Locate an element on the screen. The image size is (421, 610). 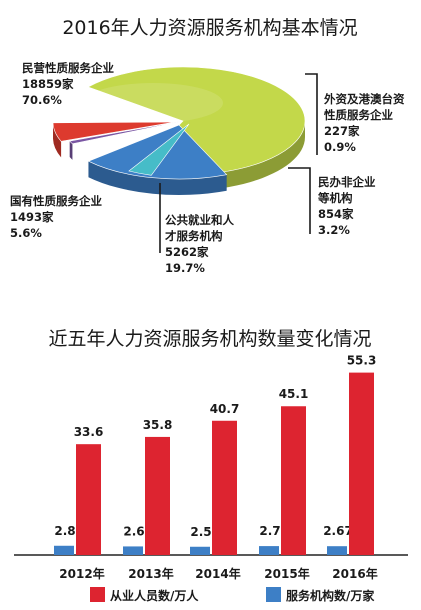
pie-slice-count: 227家 is located at coordinates (342, 131).